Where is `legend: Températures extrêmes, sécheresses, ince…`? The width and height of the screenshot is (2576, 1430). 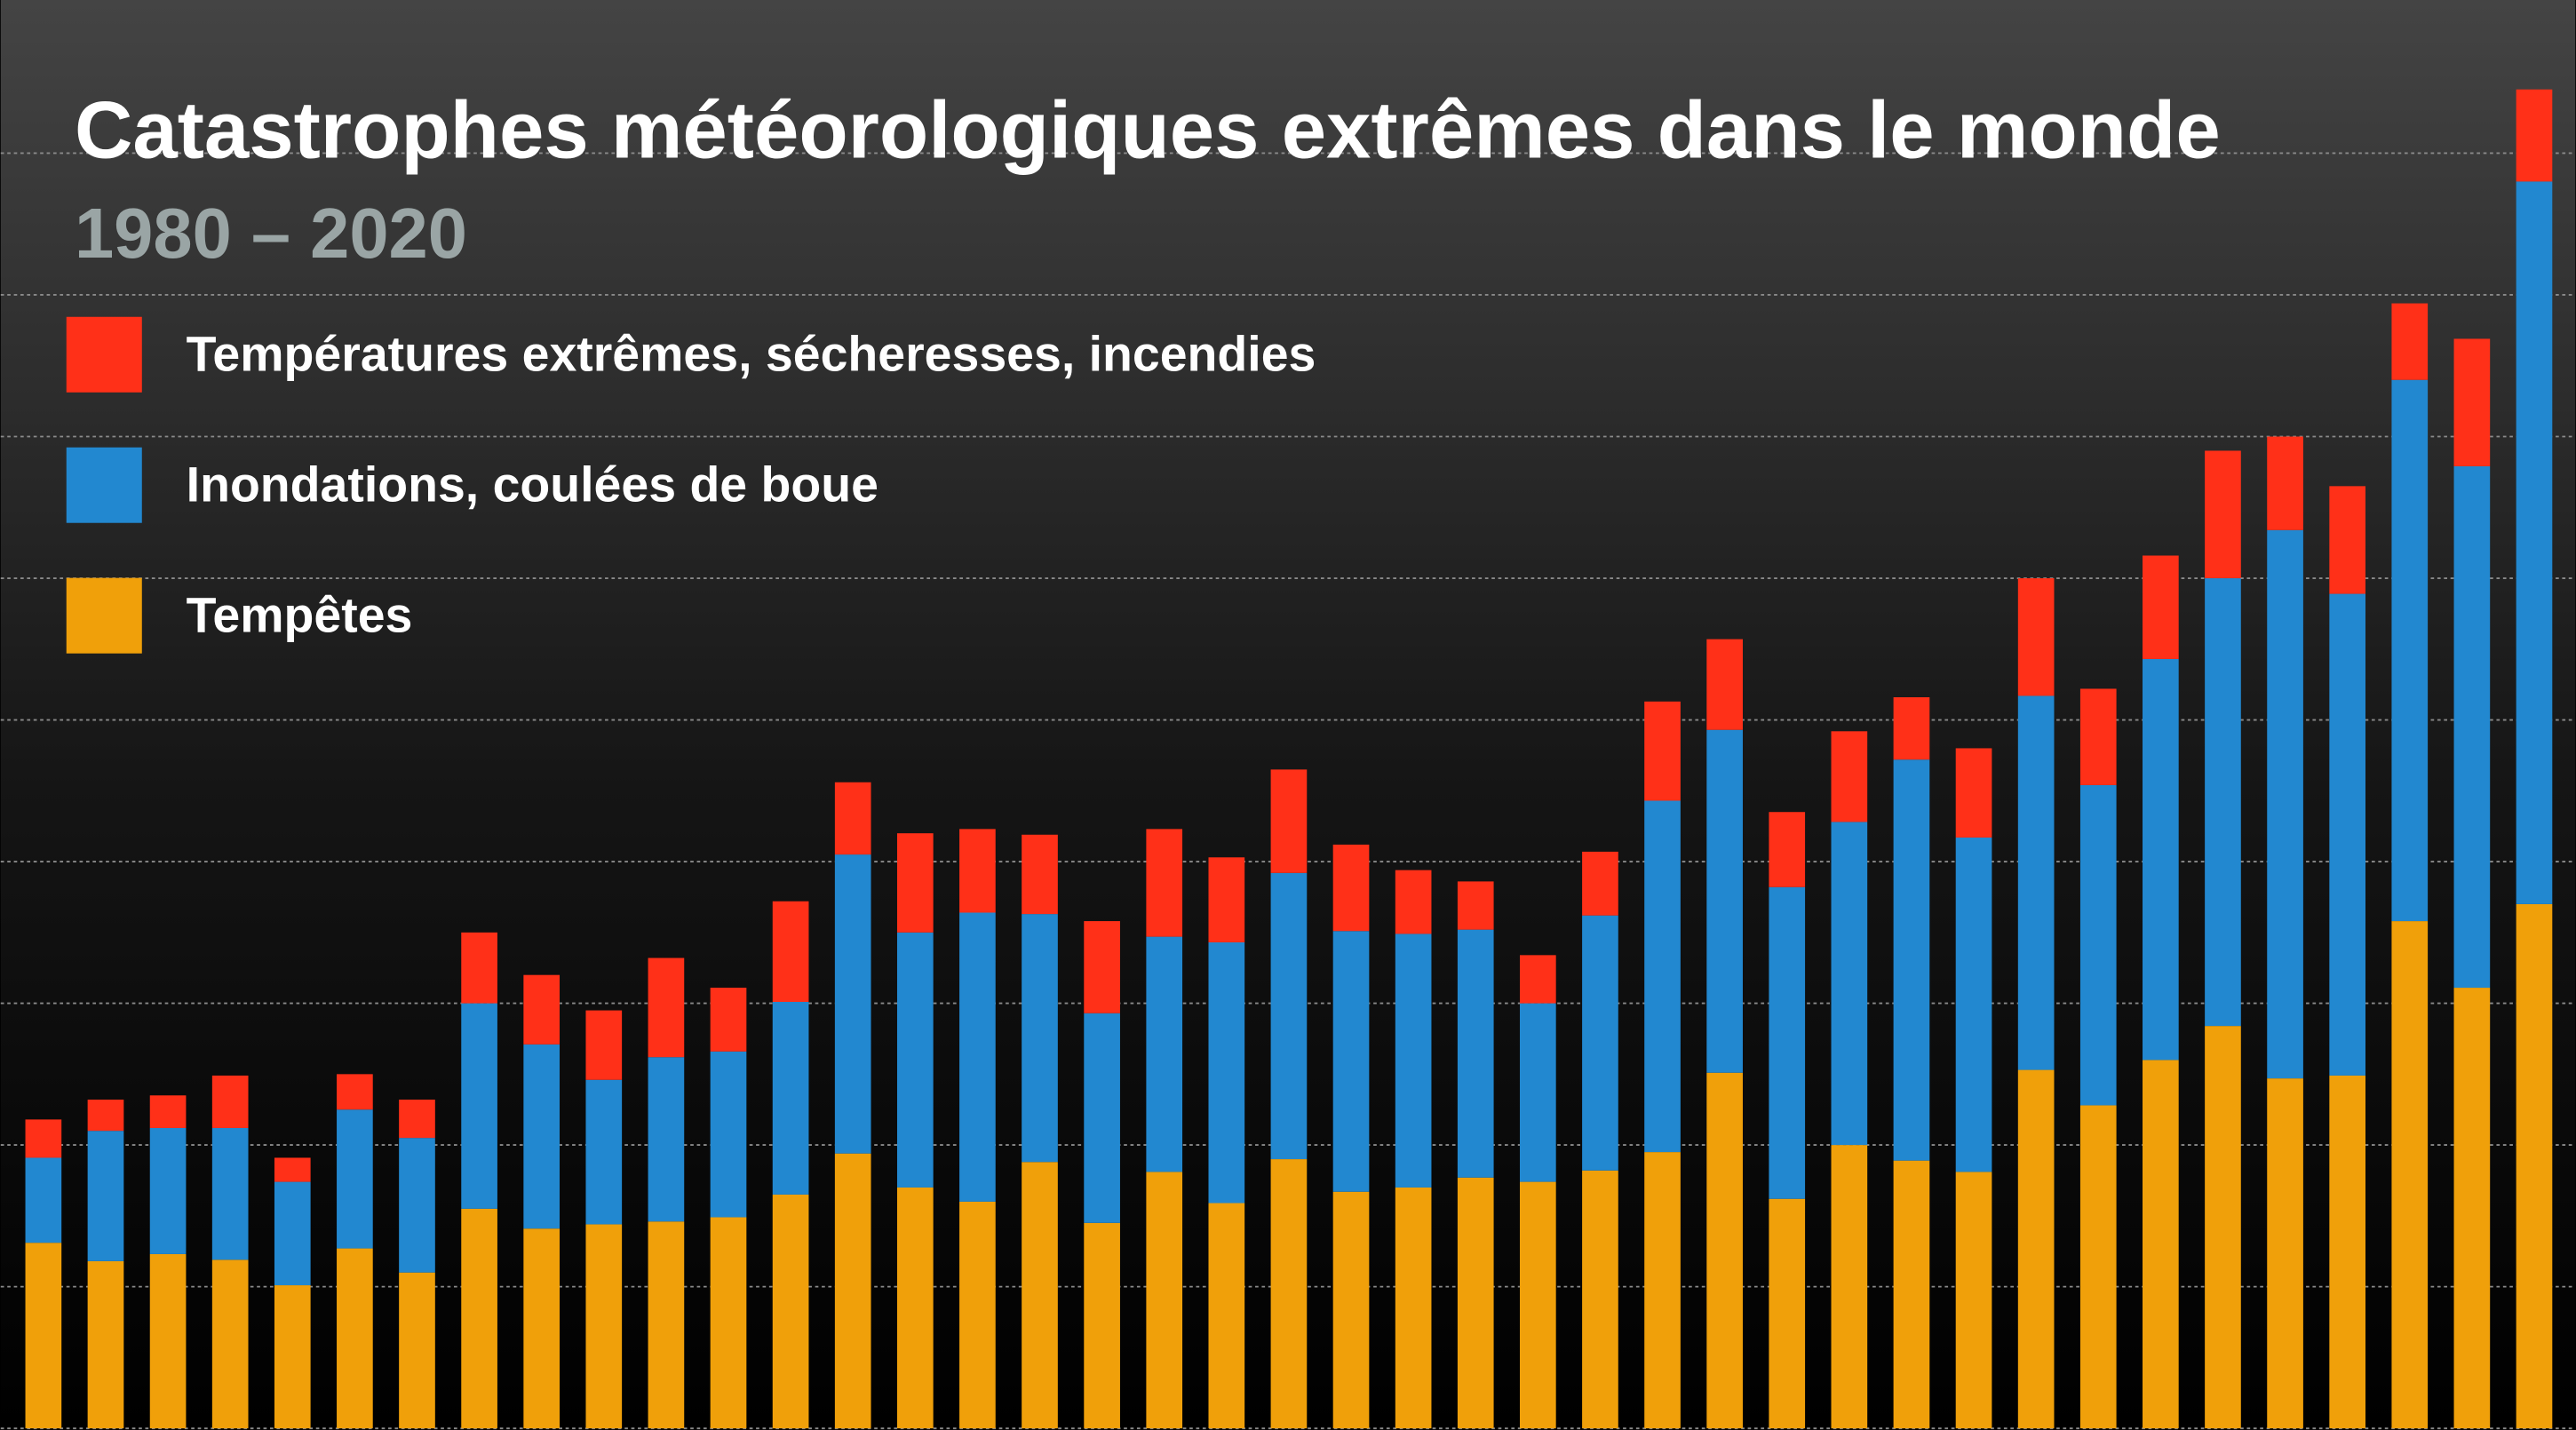
legend: Températures extrêmes, sécheresses, ince… is located at coordinates (691, 485).